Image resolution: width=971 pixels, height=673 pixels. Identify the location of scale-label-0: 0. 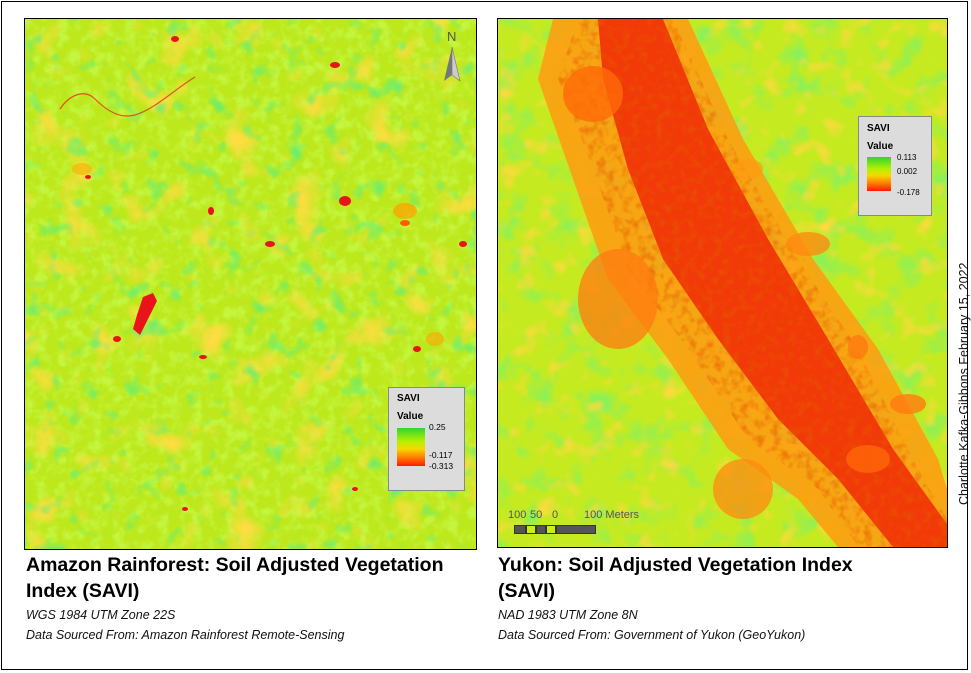
(555, 515).